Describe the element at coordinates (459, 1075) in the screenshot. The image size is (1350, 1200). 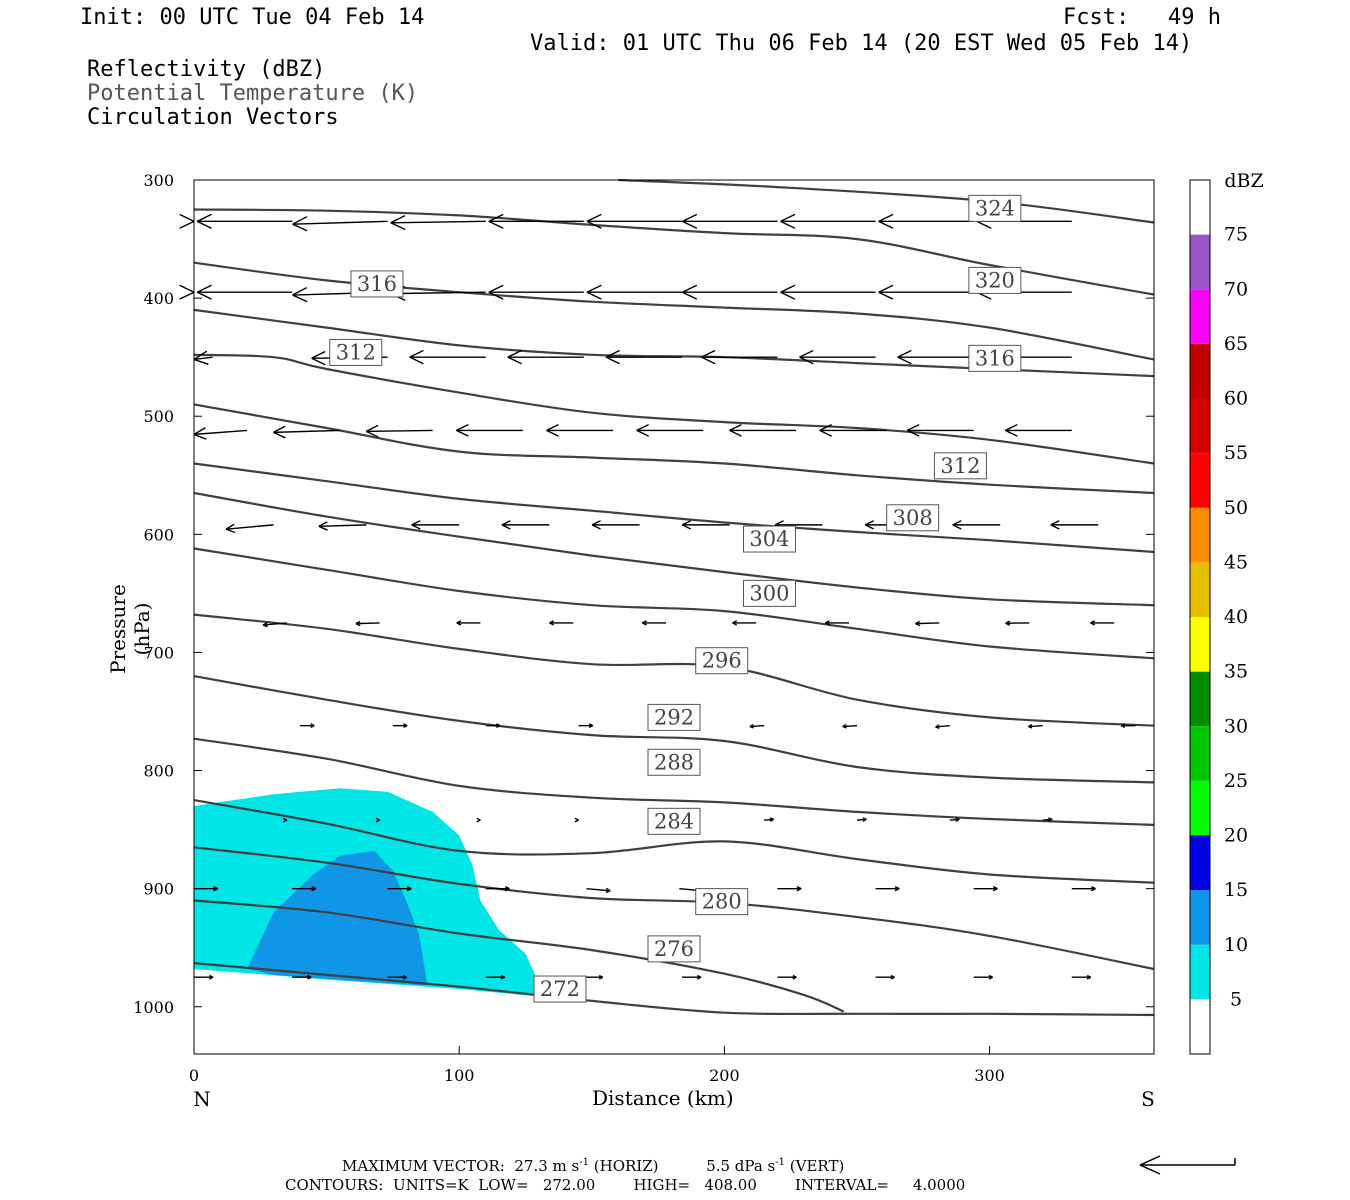
I see `x-tick-label-100: 100` at that location.